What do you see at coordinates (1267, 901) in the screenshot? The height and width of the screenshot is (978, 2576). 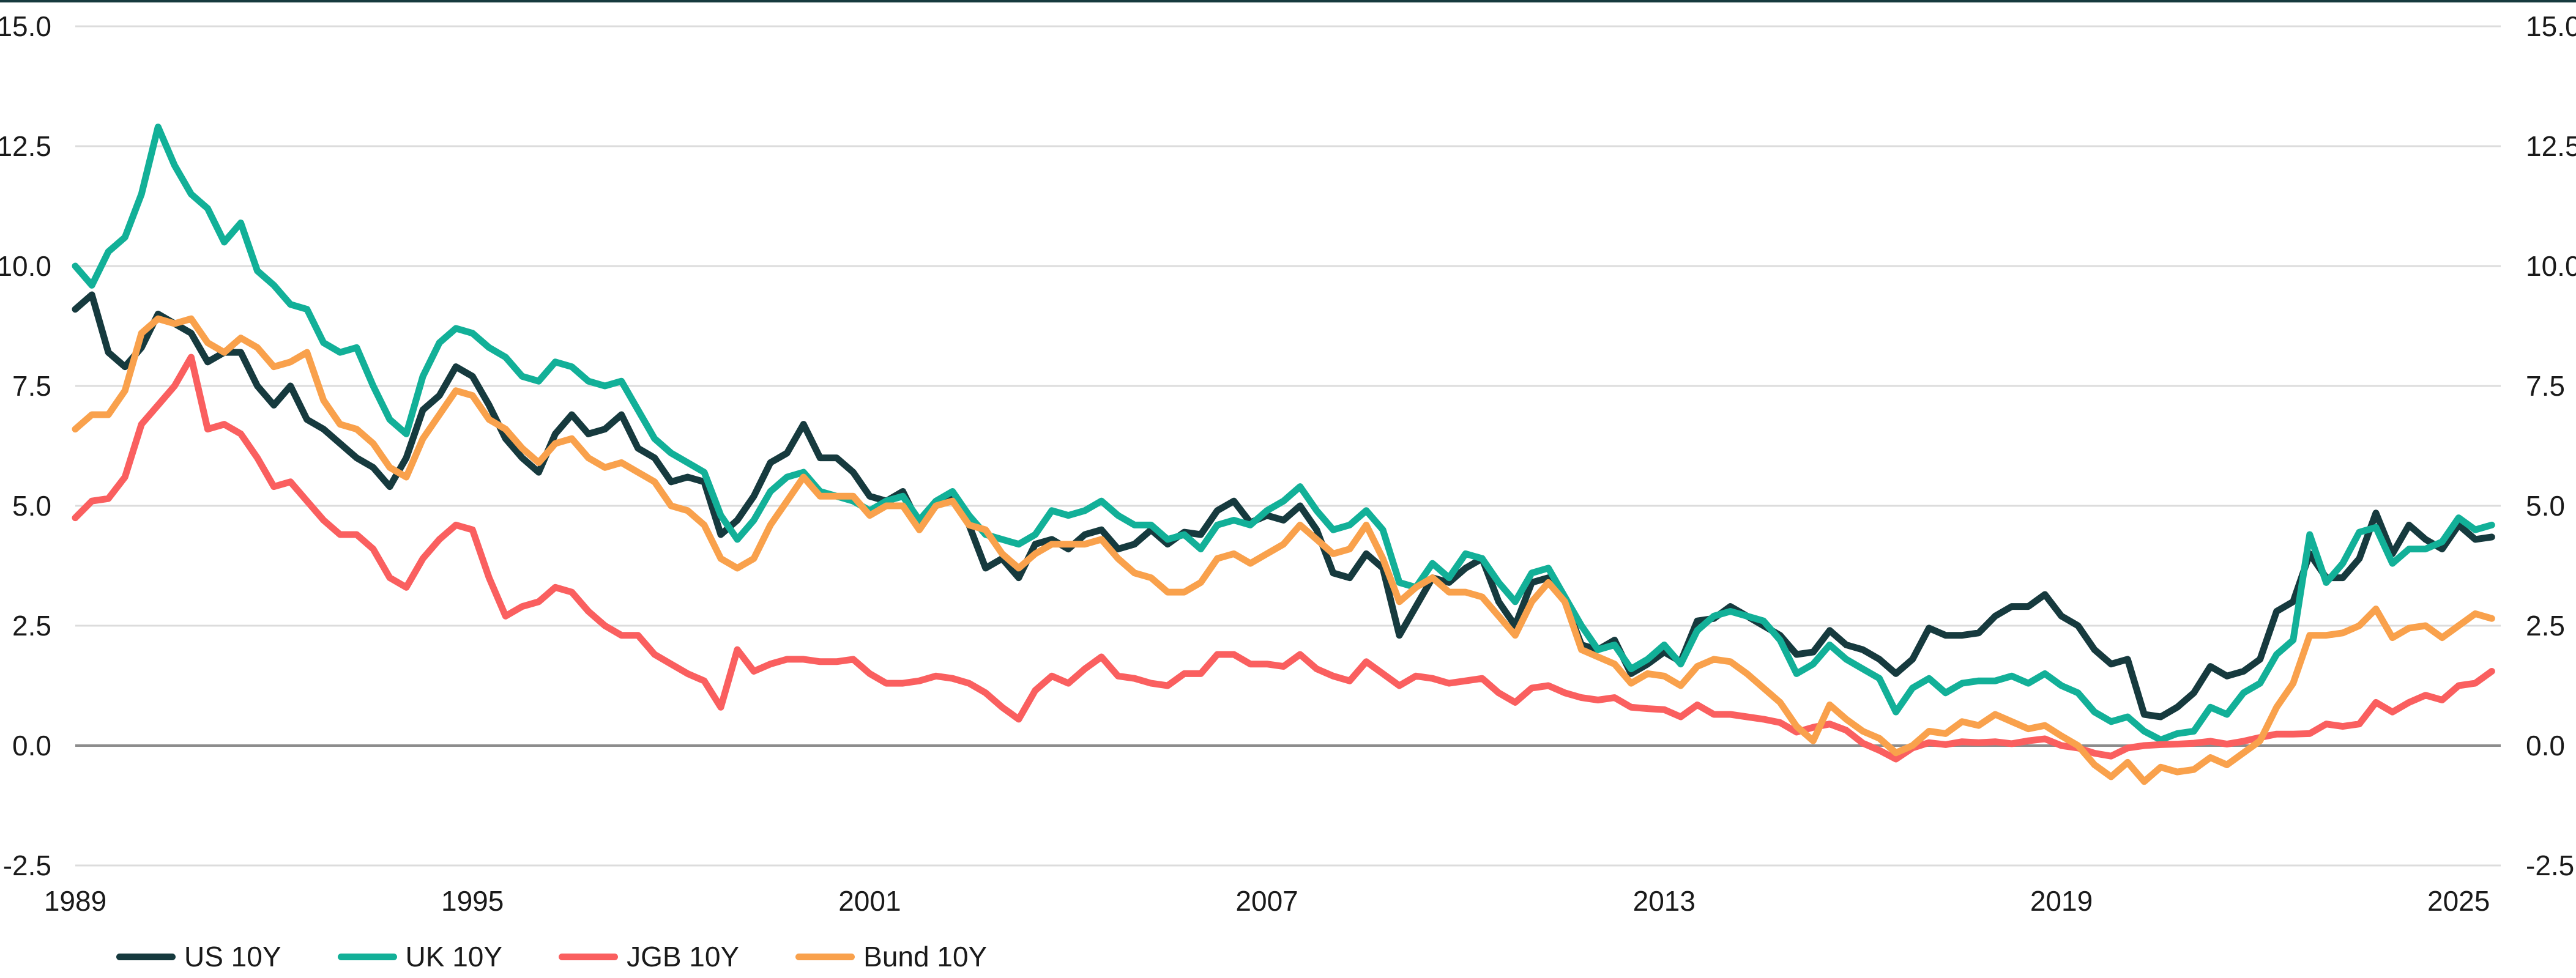 I see `x-axis-tick: 2007` at bounding box center [1267, 901].